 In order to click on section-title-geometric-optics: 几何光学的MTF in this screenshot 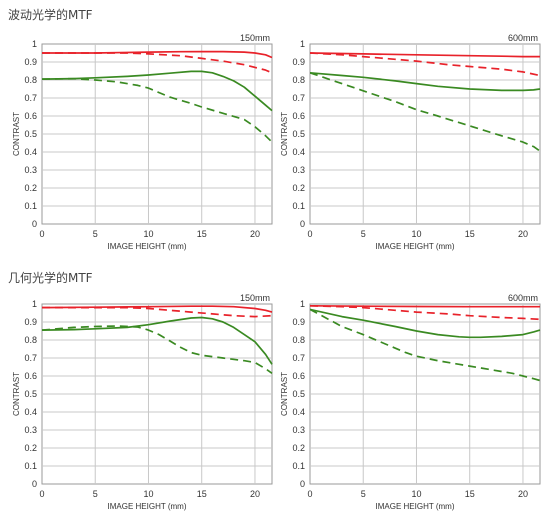, I will do `click(50, 278)`.